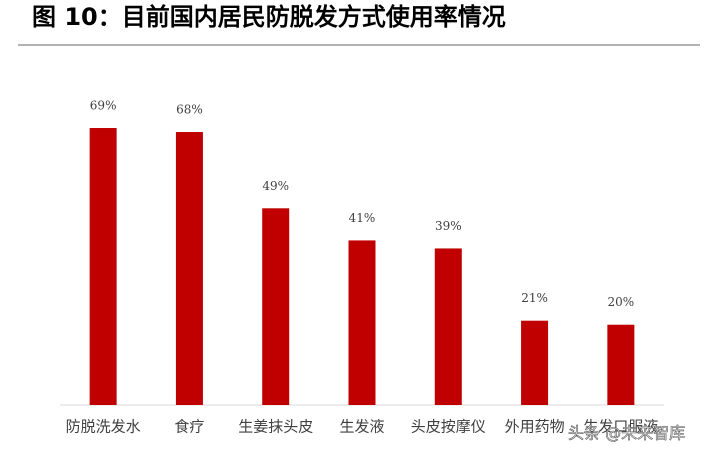  I want to click on value-label: 69%, so click(103, 106).